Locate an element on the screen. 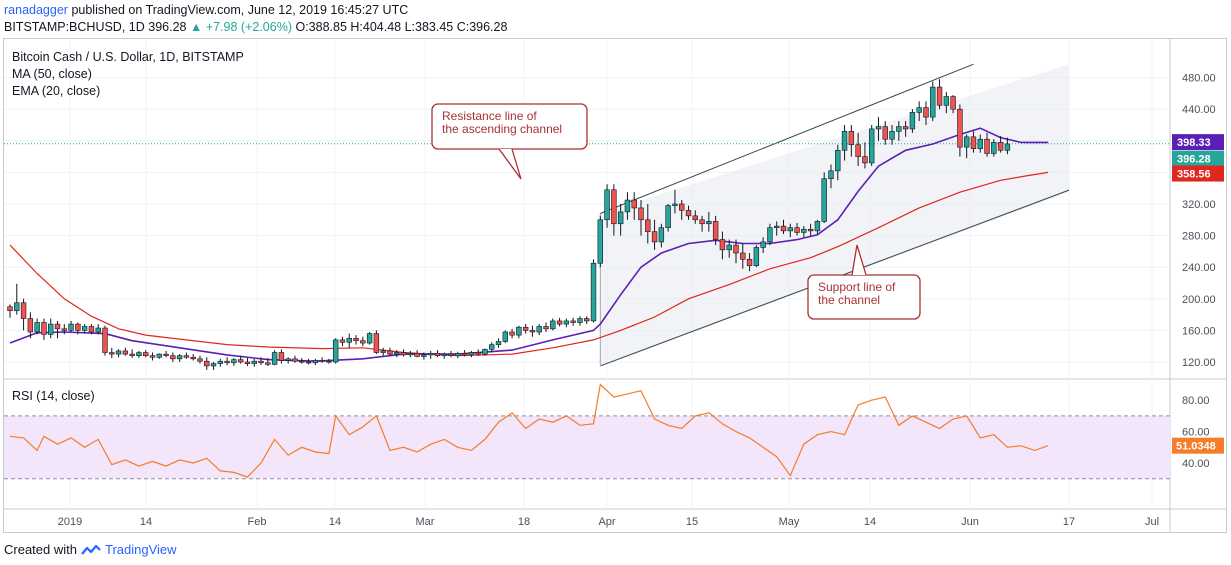  time-tick-label: 2019 is located at coordinates (70, 522).